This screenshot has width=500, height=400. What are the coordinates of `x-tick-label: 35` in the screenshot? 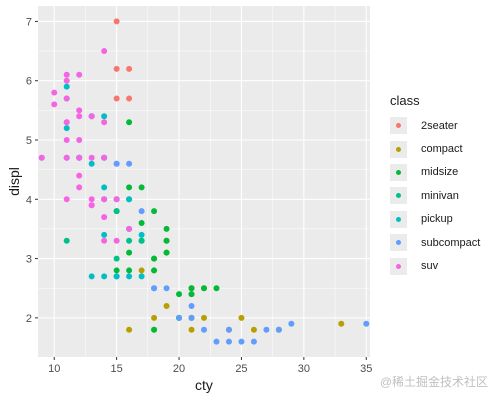 It's located at (366, 369).